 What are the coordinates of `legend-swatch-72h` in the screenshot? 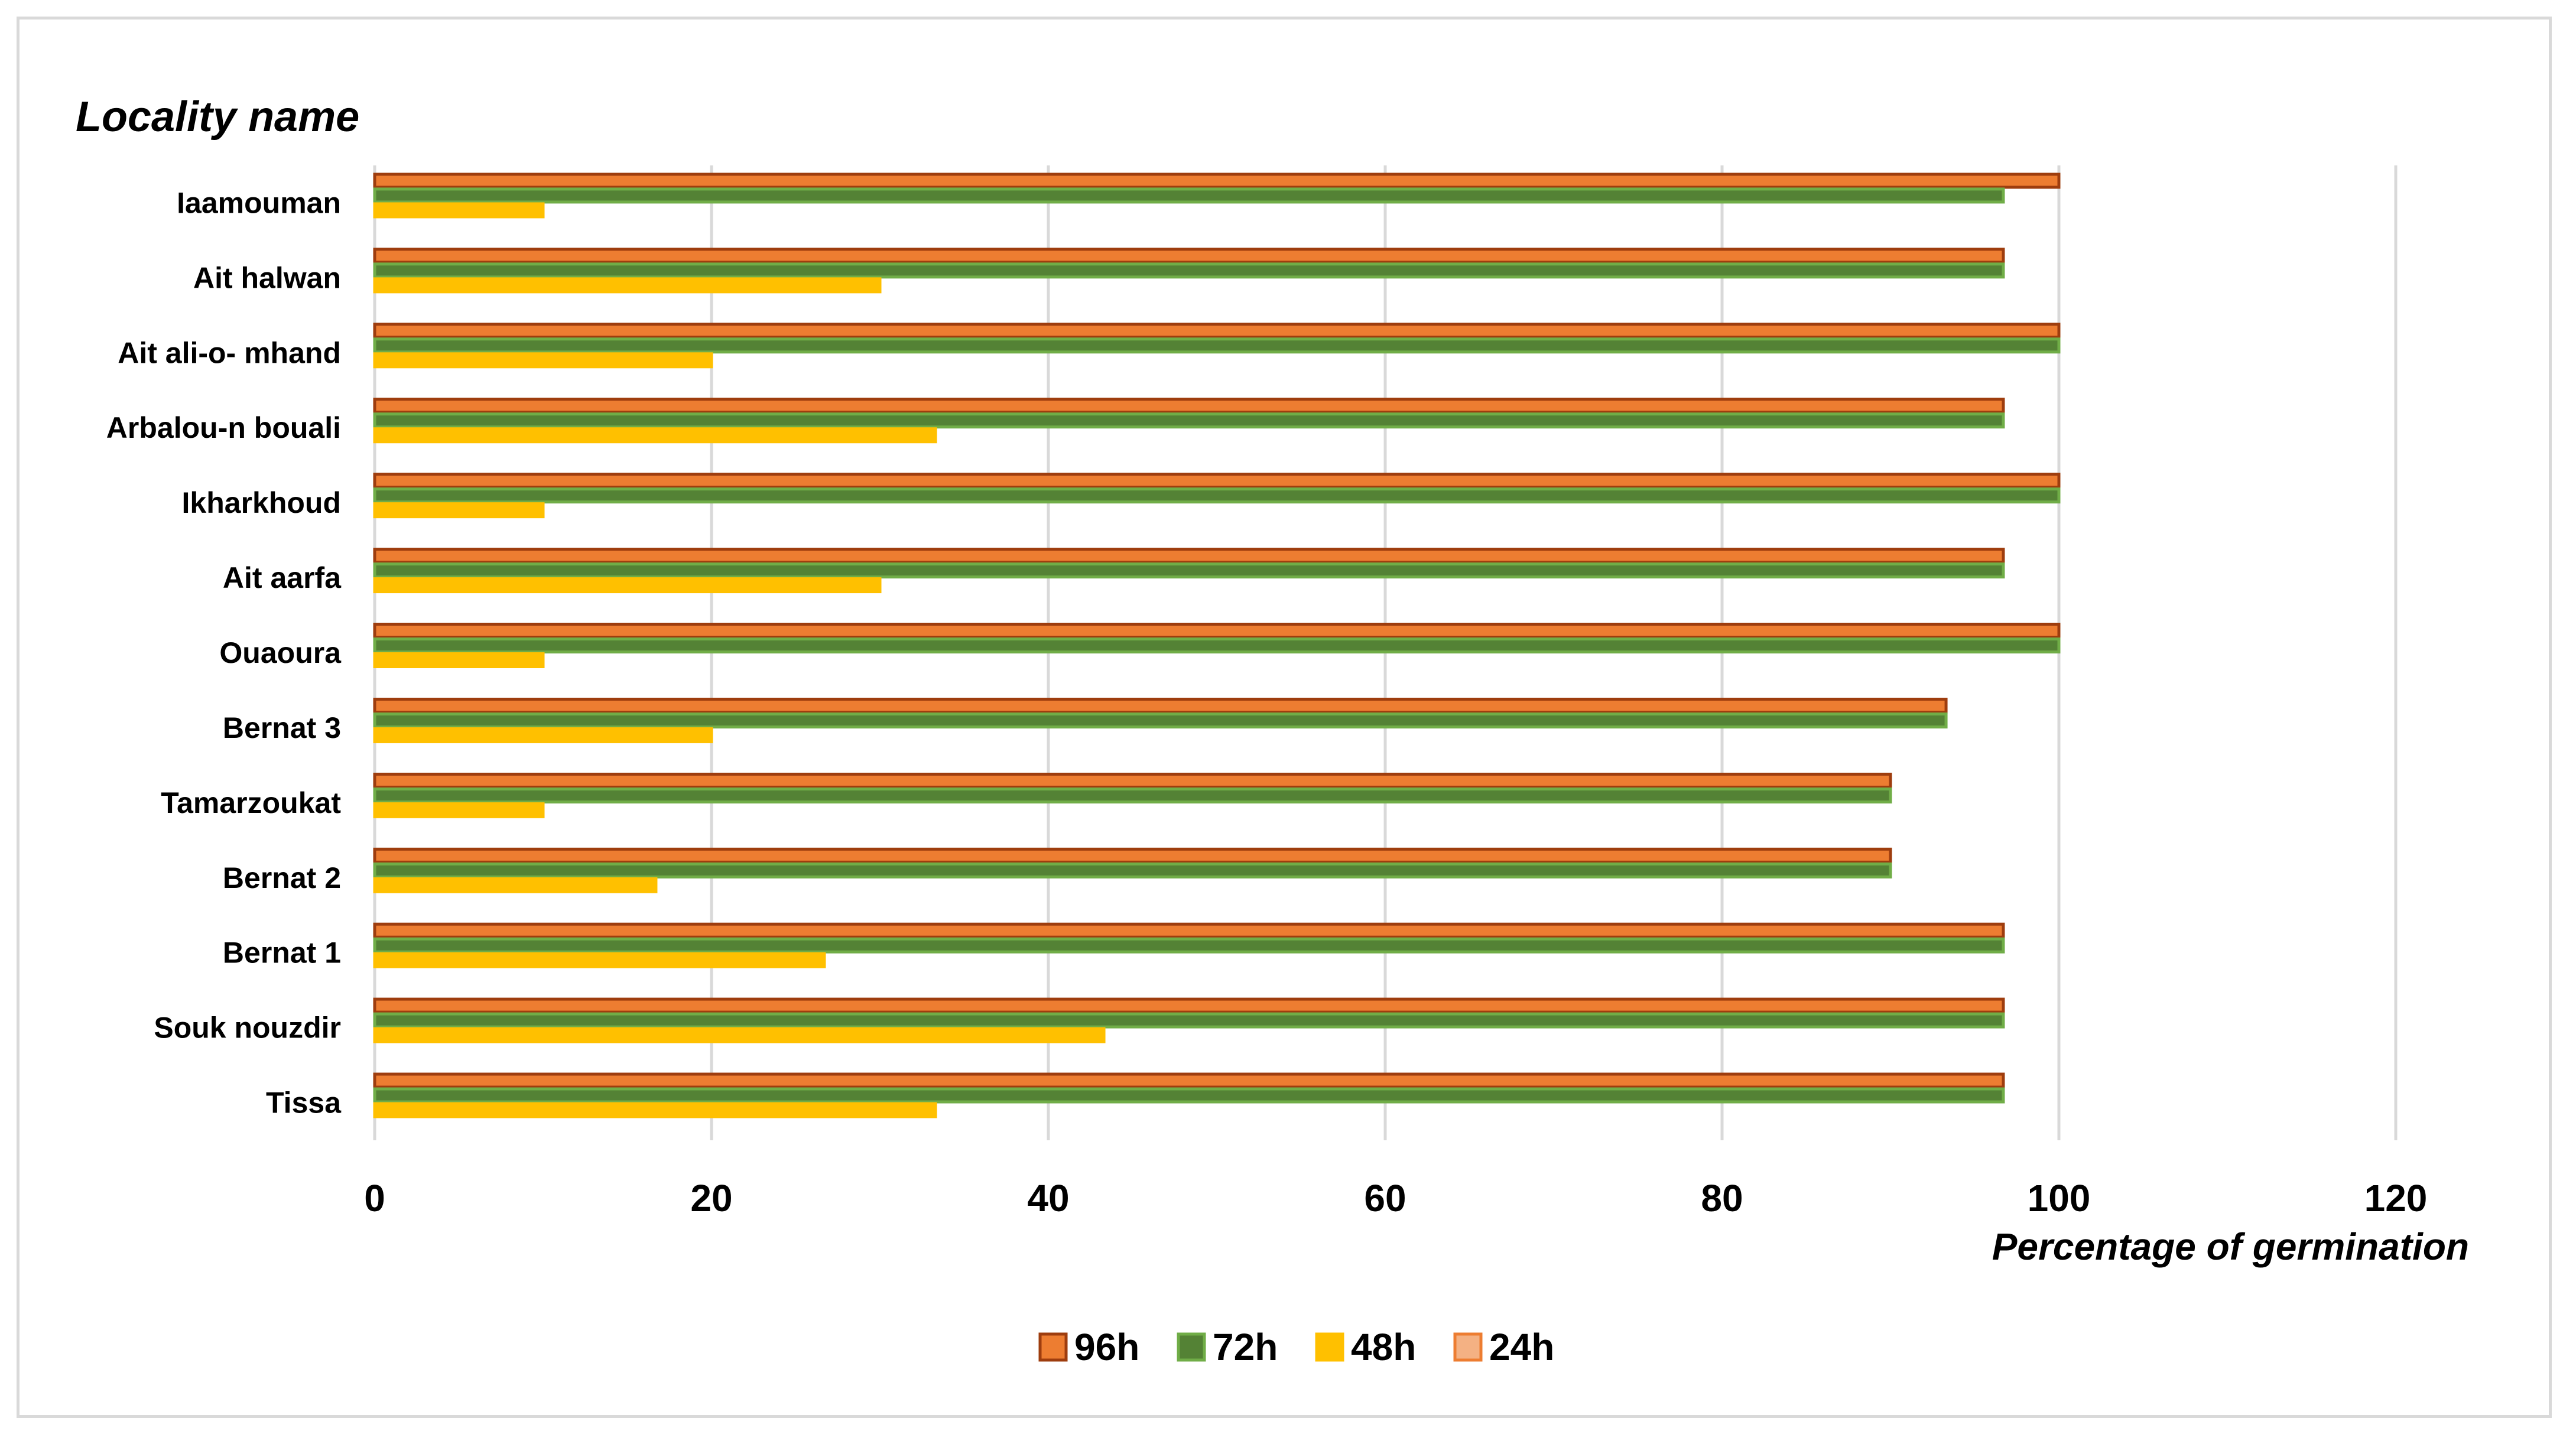 It's located at (1191, 1347).